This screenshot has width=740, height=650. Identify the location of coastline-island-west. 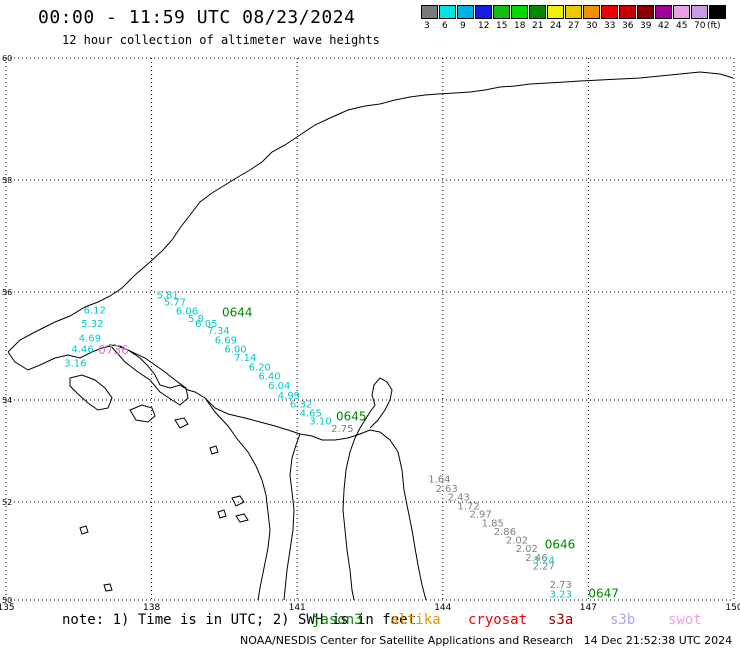
(91, 392).